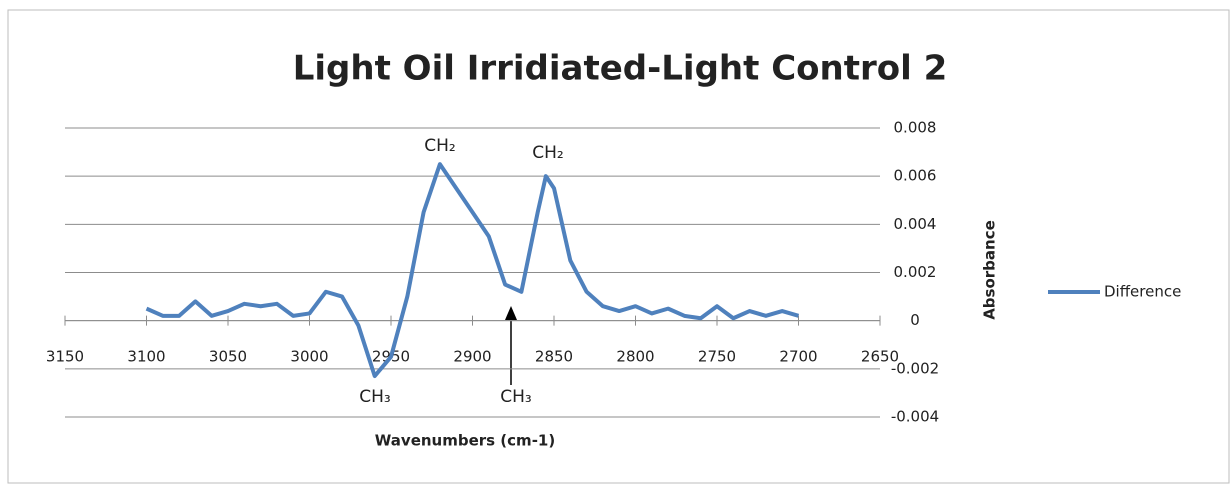 The height and width of the screenshot is (485, 1231). What do you see at coordinates (511, 313) in the screenshot?
I see `arrow-head` at bounding box center [511, 313].